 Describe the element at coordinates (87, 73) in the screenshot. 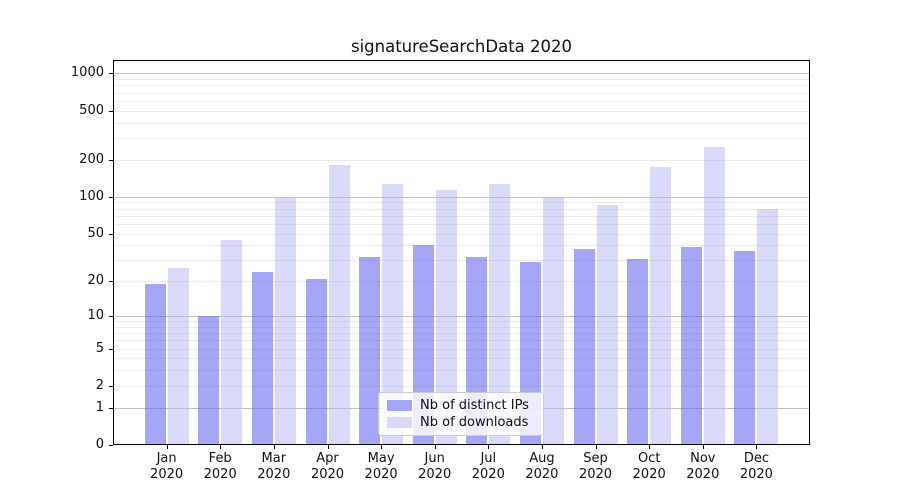

I see `y-tick-label: 1000` at that location.